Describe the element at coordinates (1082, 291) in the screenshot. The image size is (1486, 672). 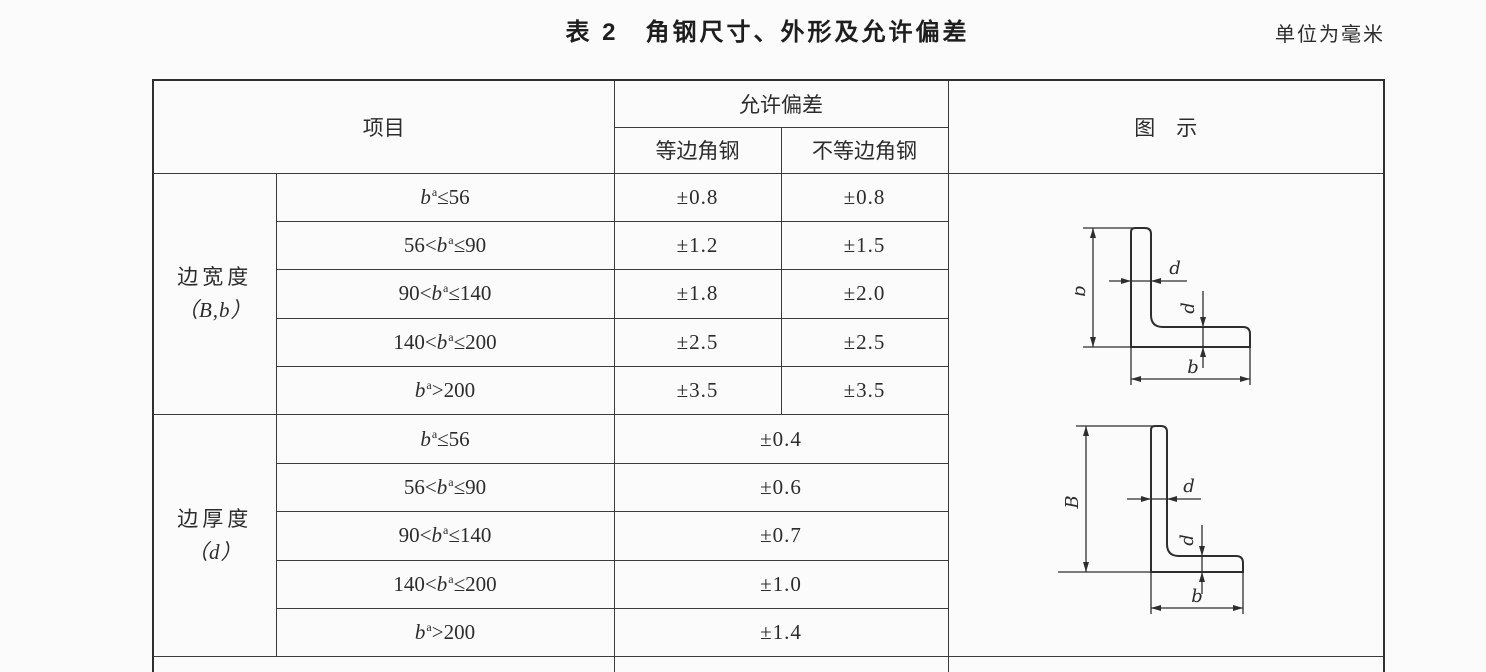
I see `dim-label-b-left: b` at that location.